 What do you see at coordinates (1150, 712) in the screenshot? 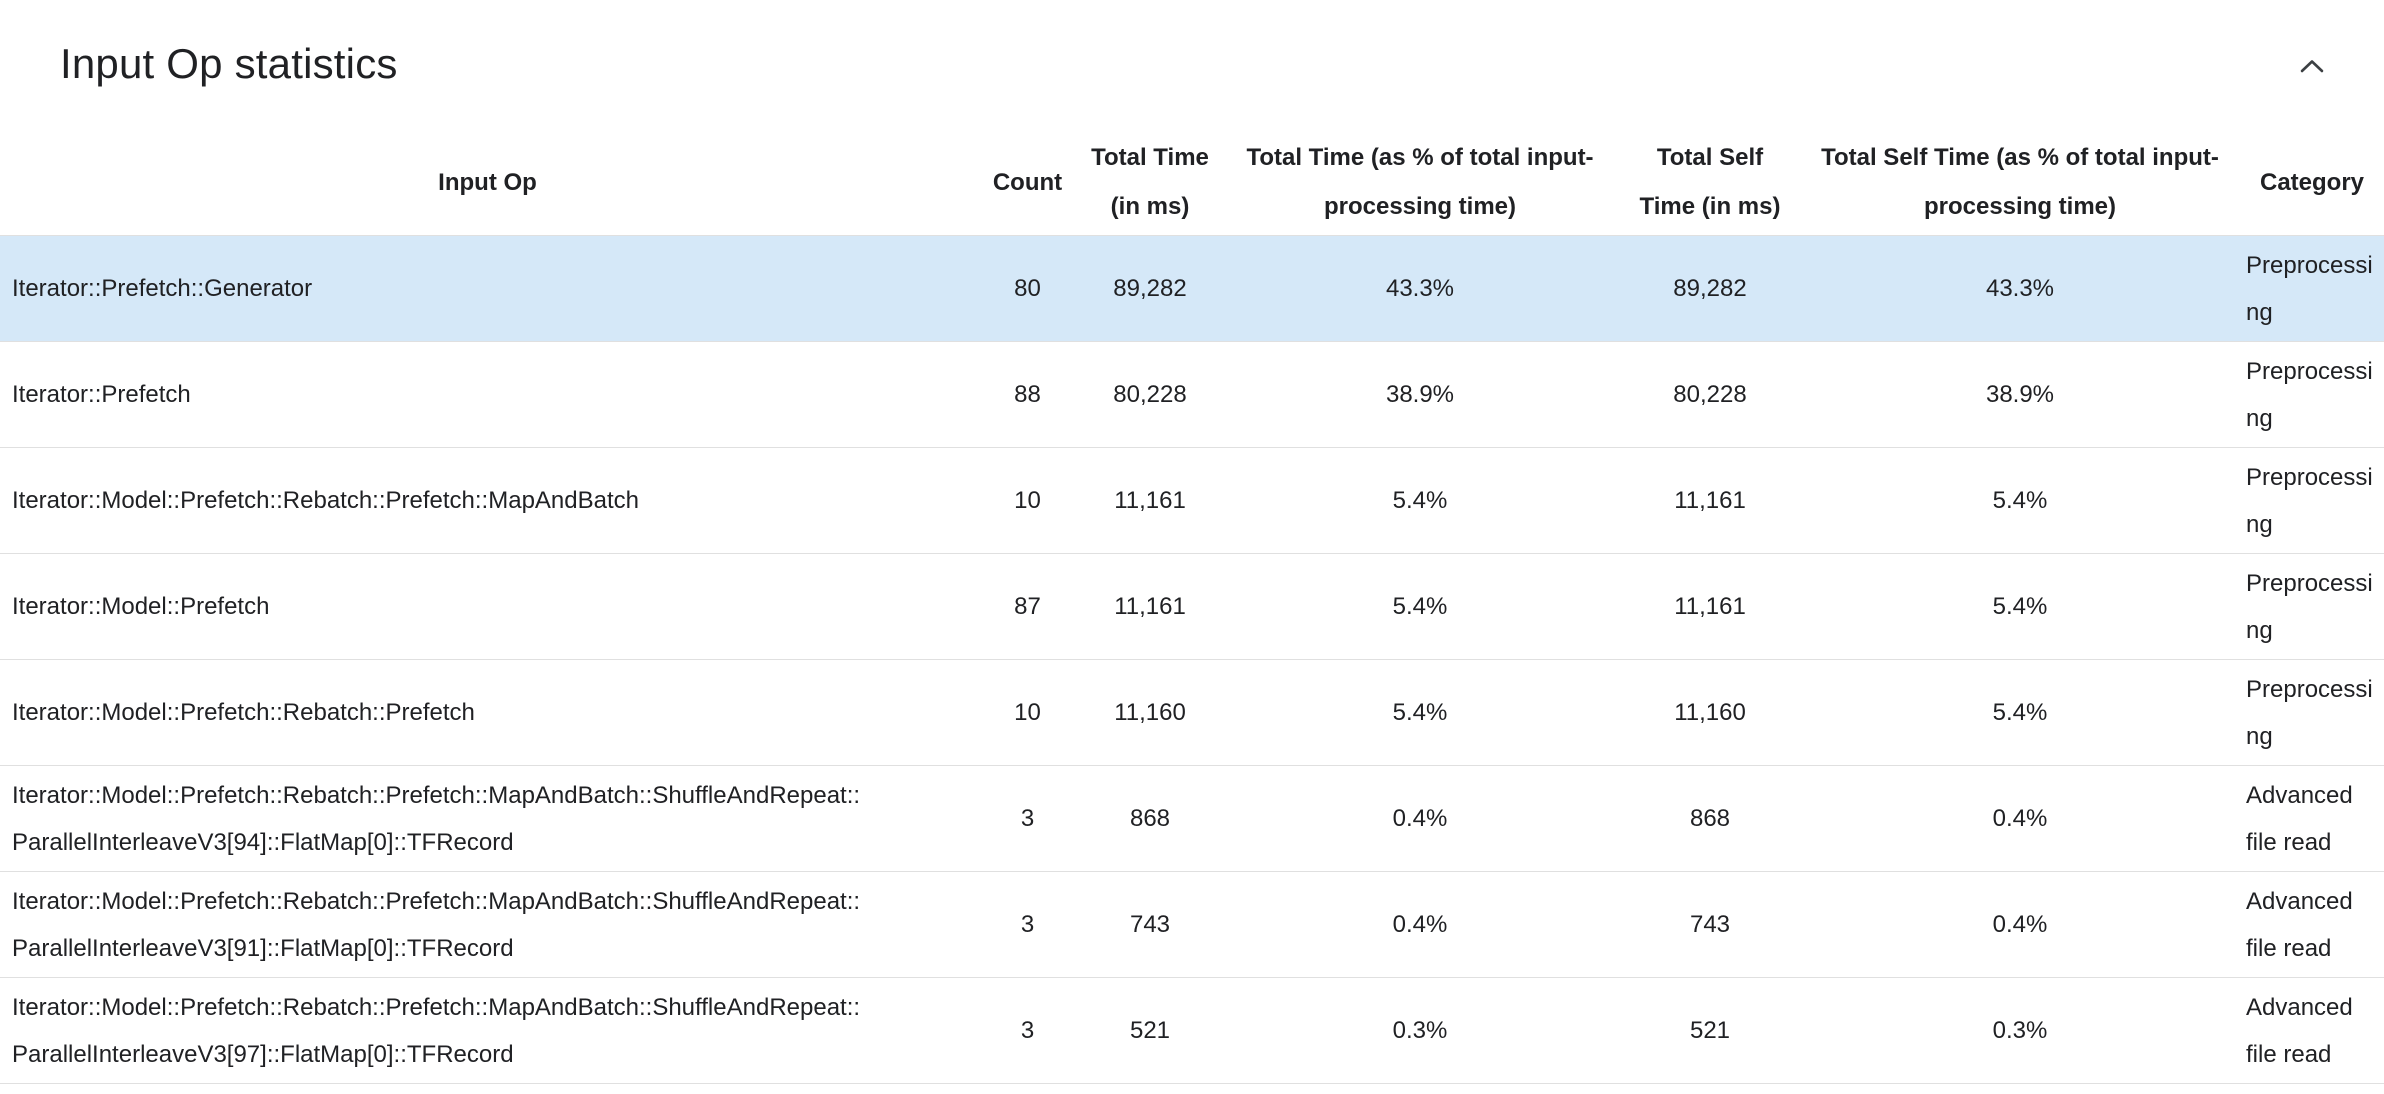
I see `cell-total_time: 11,160` at bounding box center [1150, 712].